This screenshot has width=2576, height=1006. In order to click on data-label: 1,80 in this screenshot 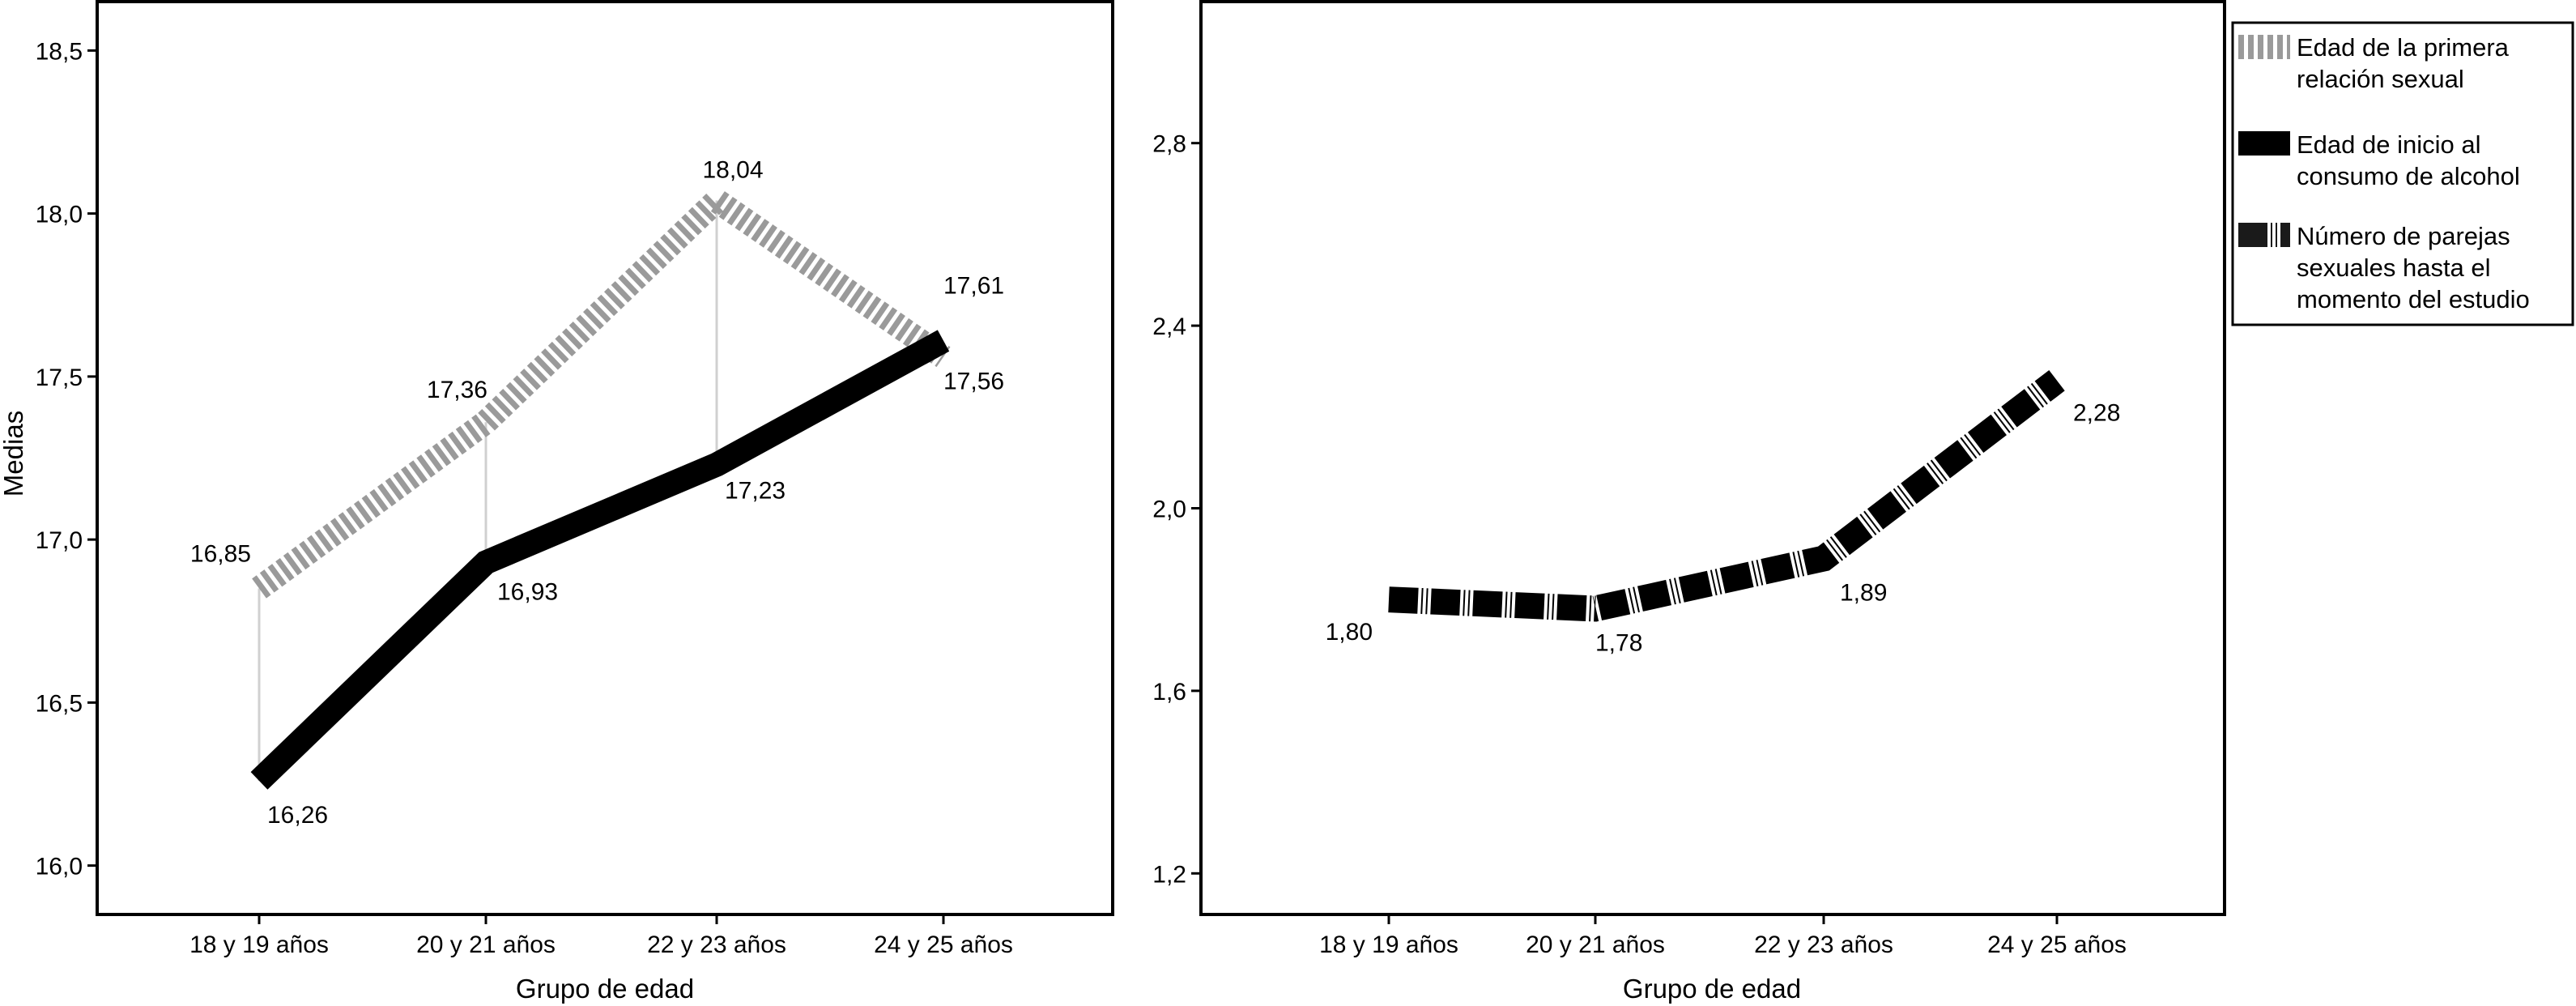, I will do `click(1349, 633)`.